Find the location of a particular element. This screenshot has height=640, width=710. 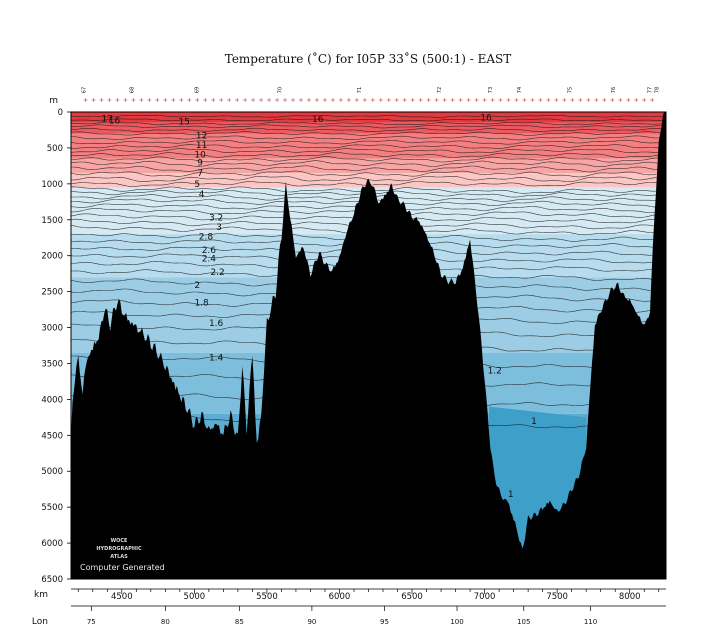

watermark-hydrographic: HYDROGRAPHIC is located at coordinates (119, 549).